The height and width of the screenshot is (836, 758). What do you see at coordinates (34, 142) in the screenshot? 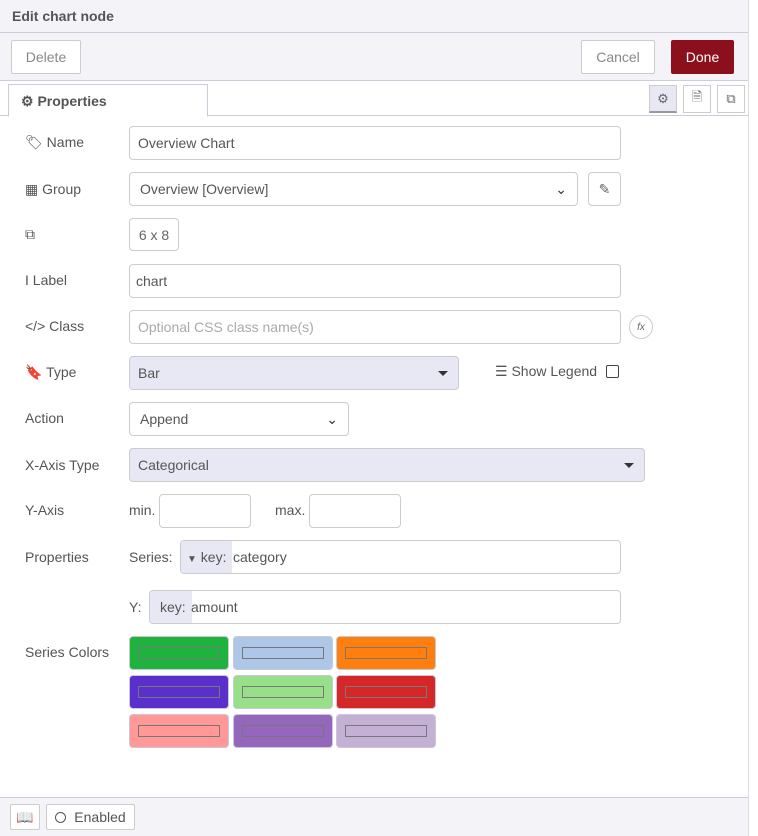
I see `tag-icon: 🏷` at bounding box center [34, 142].